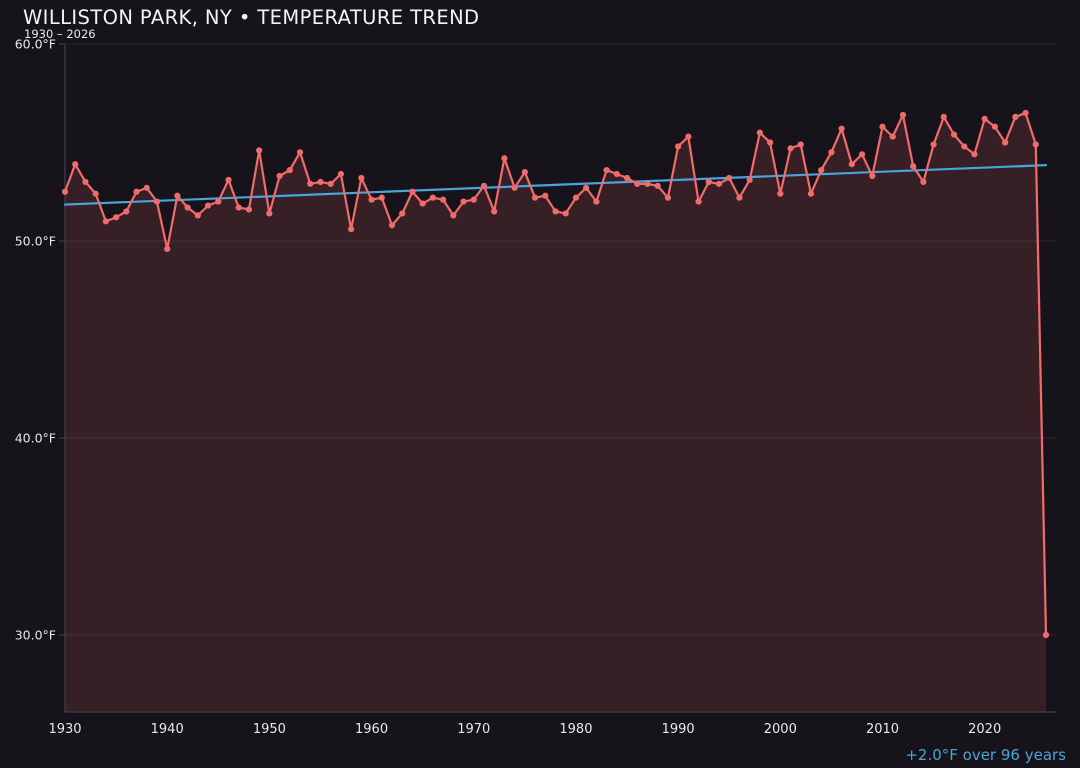 This screenshot has width=1080, height=768. Describe the element at coordinates (35, 635) in the screenshot. I see `y-tick-label: 30.0°F` at that location.